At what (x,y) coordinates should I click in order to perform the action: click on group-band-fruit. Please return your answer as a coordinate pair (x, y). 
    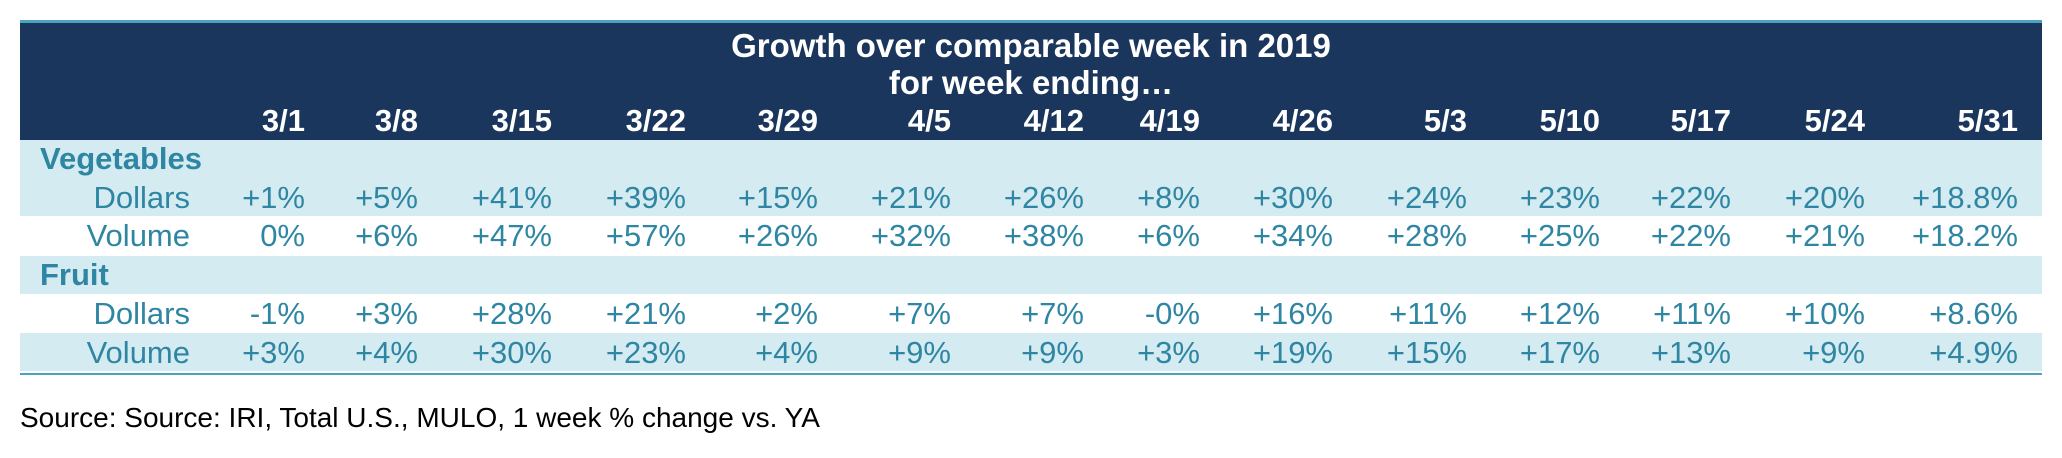
    Looking at the image, I should click on (1031, 275).